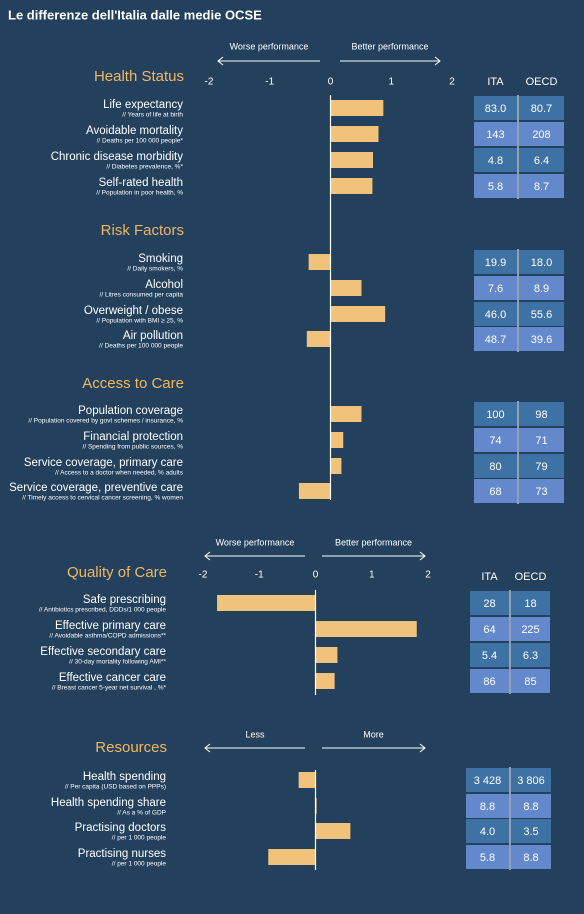 This screenshot has height=914, width=584. I want to click on table-value: 79, so click(541, 467).